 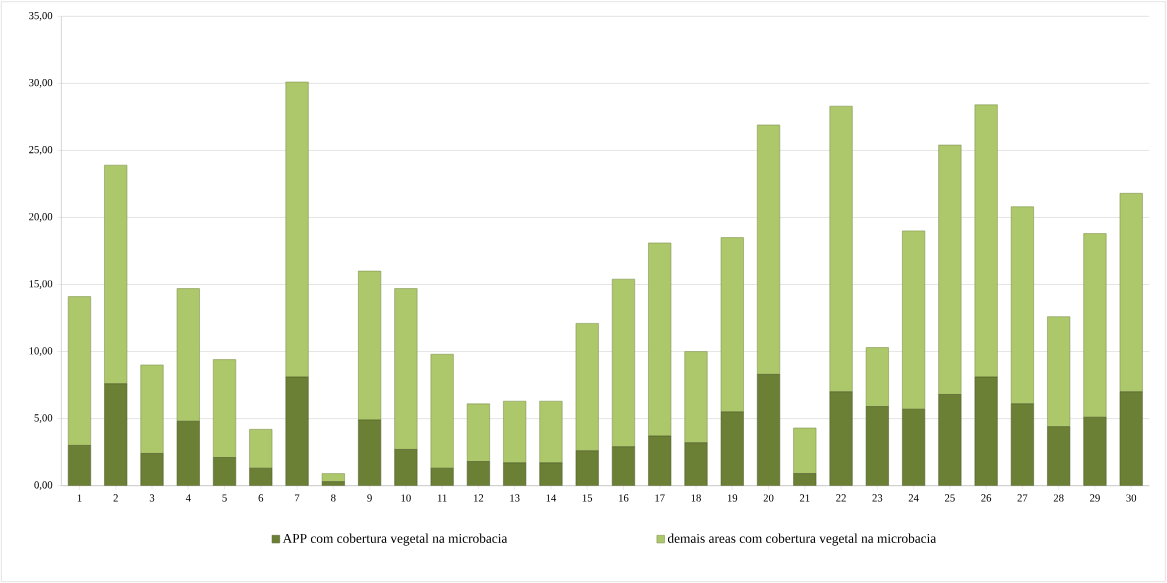 I want to click on x-tick-label: 26, so click(x=986, y=498).